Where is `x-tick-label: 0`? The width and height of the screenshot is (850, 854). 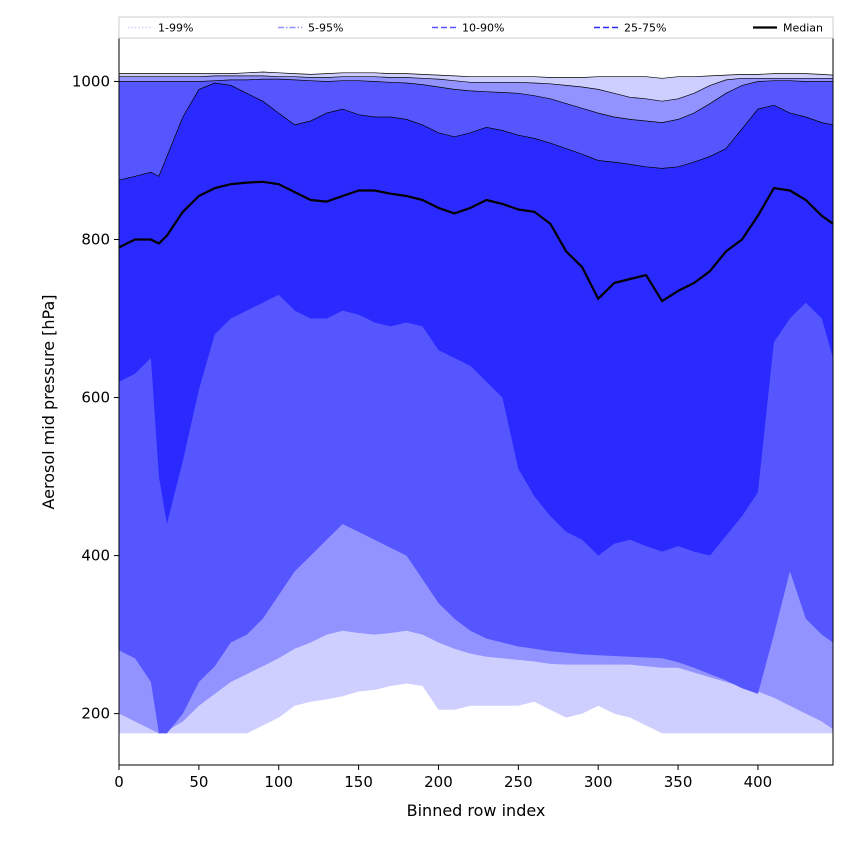
x-tick-label: 0 is located at coordinates (119, 782).